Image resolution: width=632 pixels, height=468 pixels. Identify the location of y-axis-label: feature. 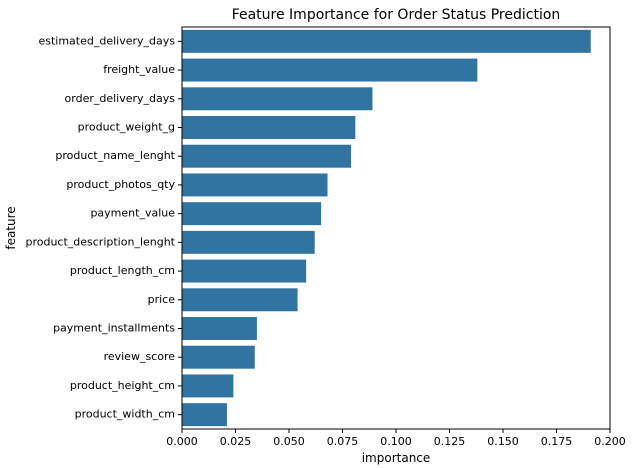
(11, 227).